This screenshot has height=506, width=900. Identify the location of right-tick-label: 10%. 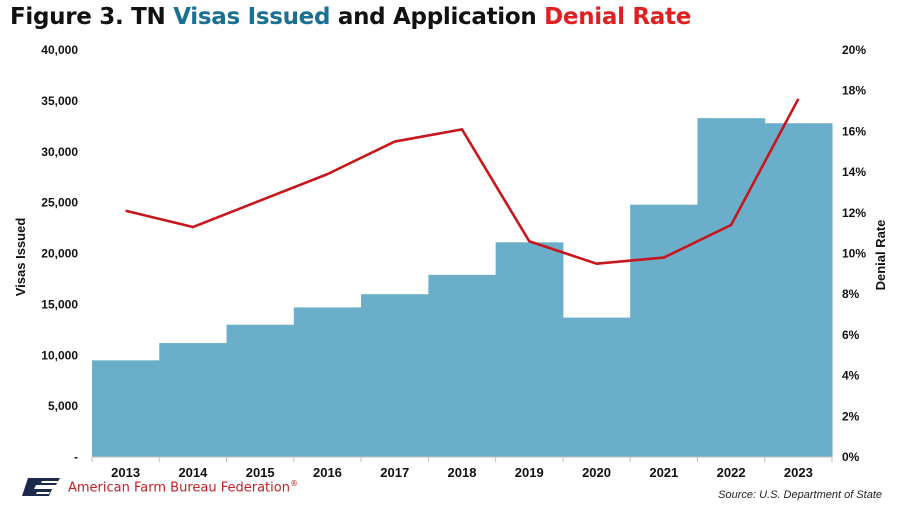
(854, 254).